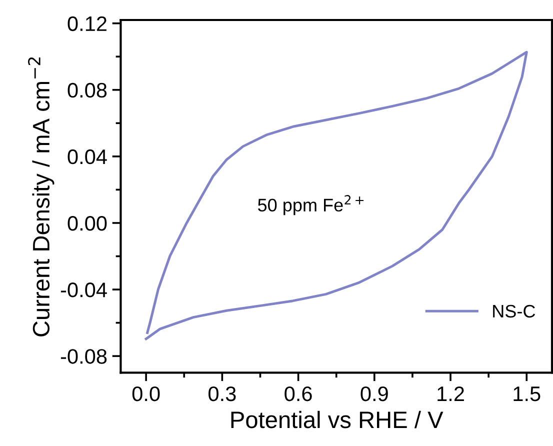  I want to click on x-tick-label: 0.3, so click(222, 394).